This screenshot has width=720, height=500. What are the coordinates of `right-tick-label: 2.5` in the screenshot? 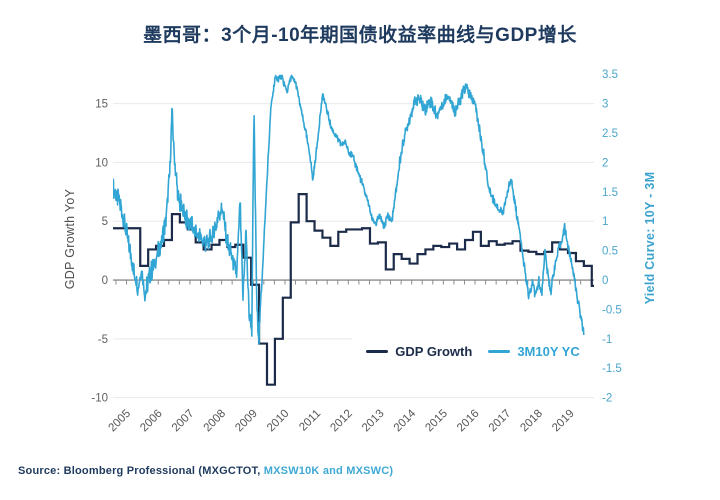 It's located at (610, 134).